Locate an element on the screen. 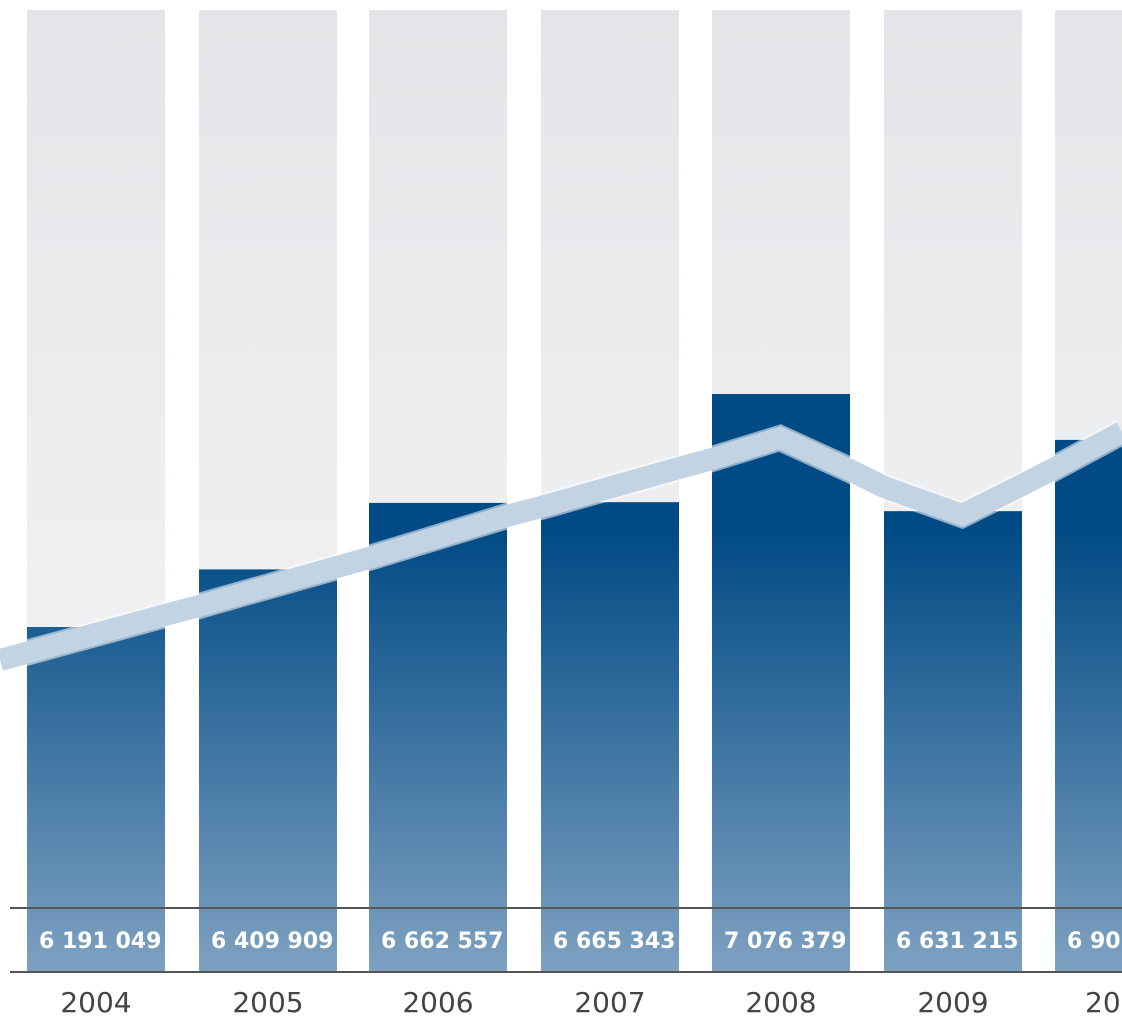 The height and width of the screenshot is (1027, 1122). year-labels: 2004 2005 2006 2007 2008 2009 20 is located at coordinates (590, 1002).